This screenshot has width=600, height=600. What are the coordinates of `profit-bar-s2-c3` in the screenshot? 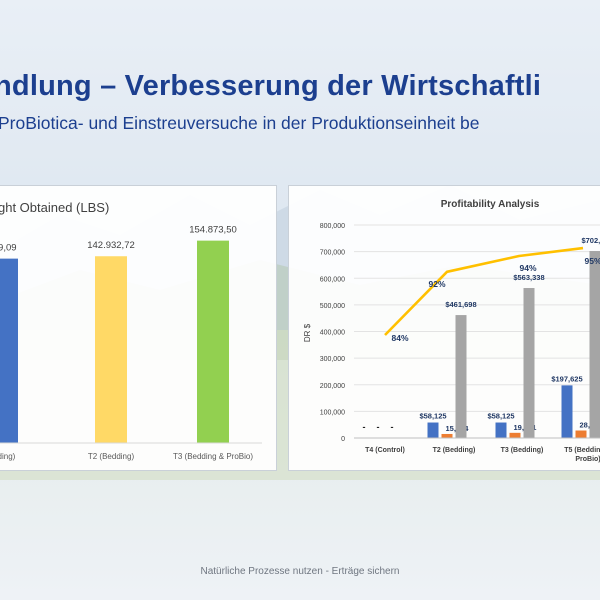 It's located at (515, 435).